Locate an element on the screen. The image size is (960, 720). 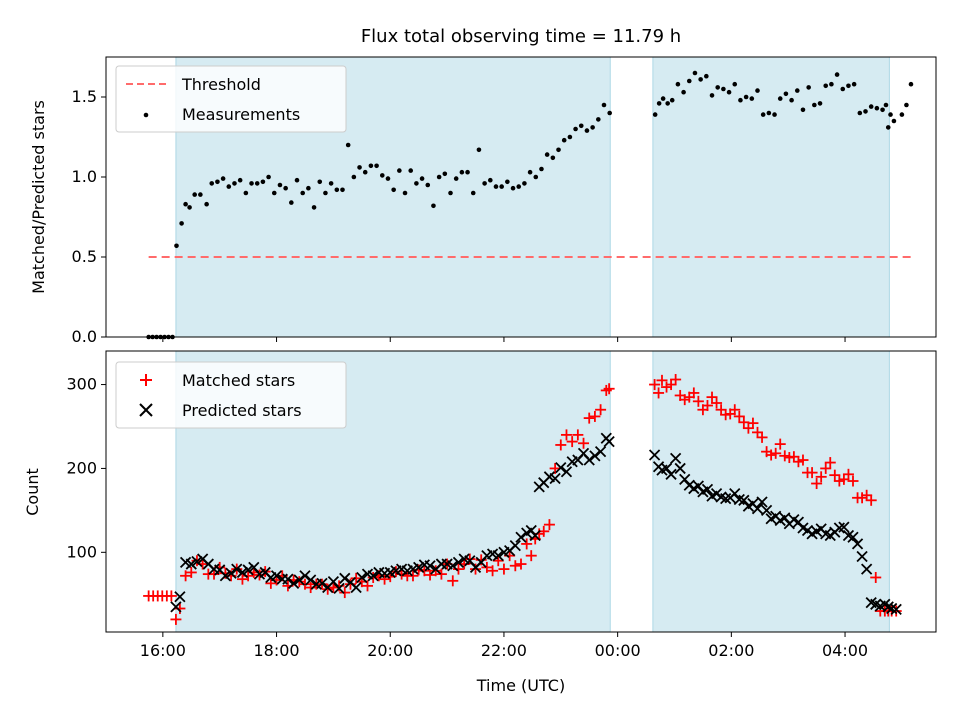
count-legend-box is located at coordinates (231, 395).